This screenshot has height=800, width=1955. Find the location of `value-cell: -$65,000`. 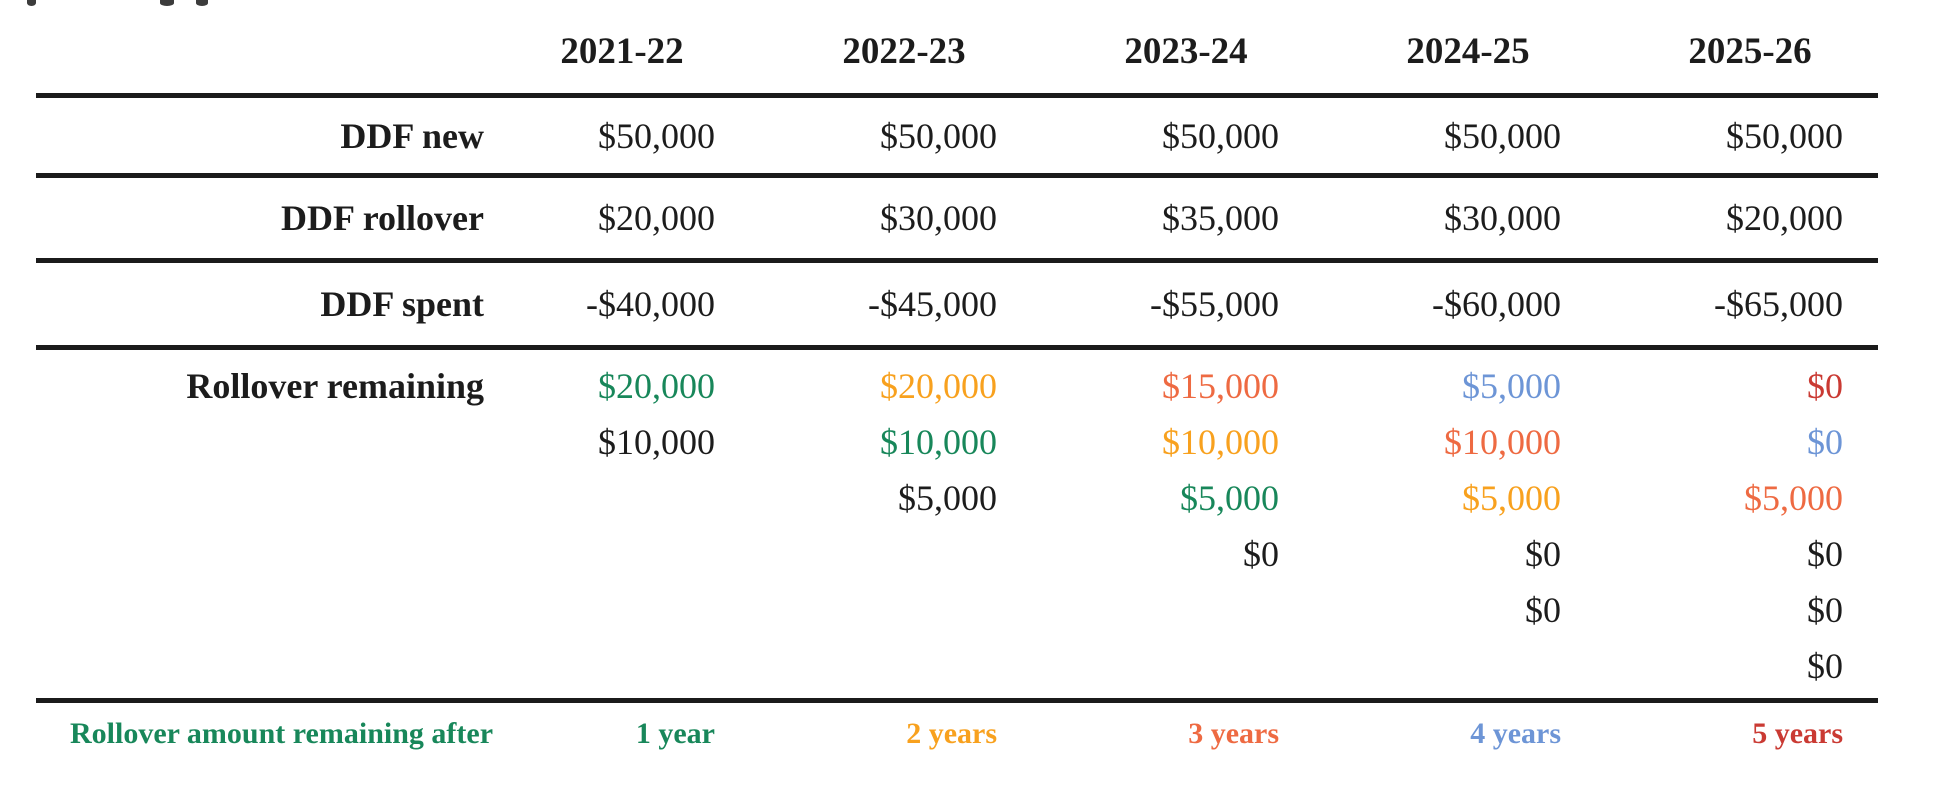

value-cell: -$65,000 is located at coordinates (1778, 304).